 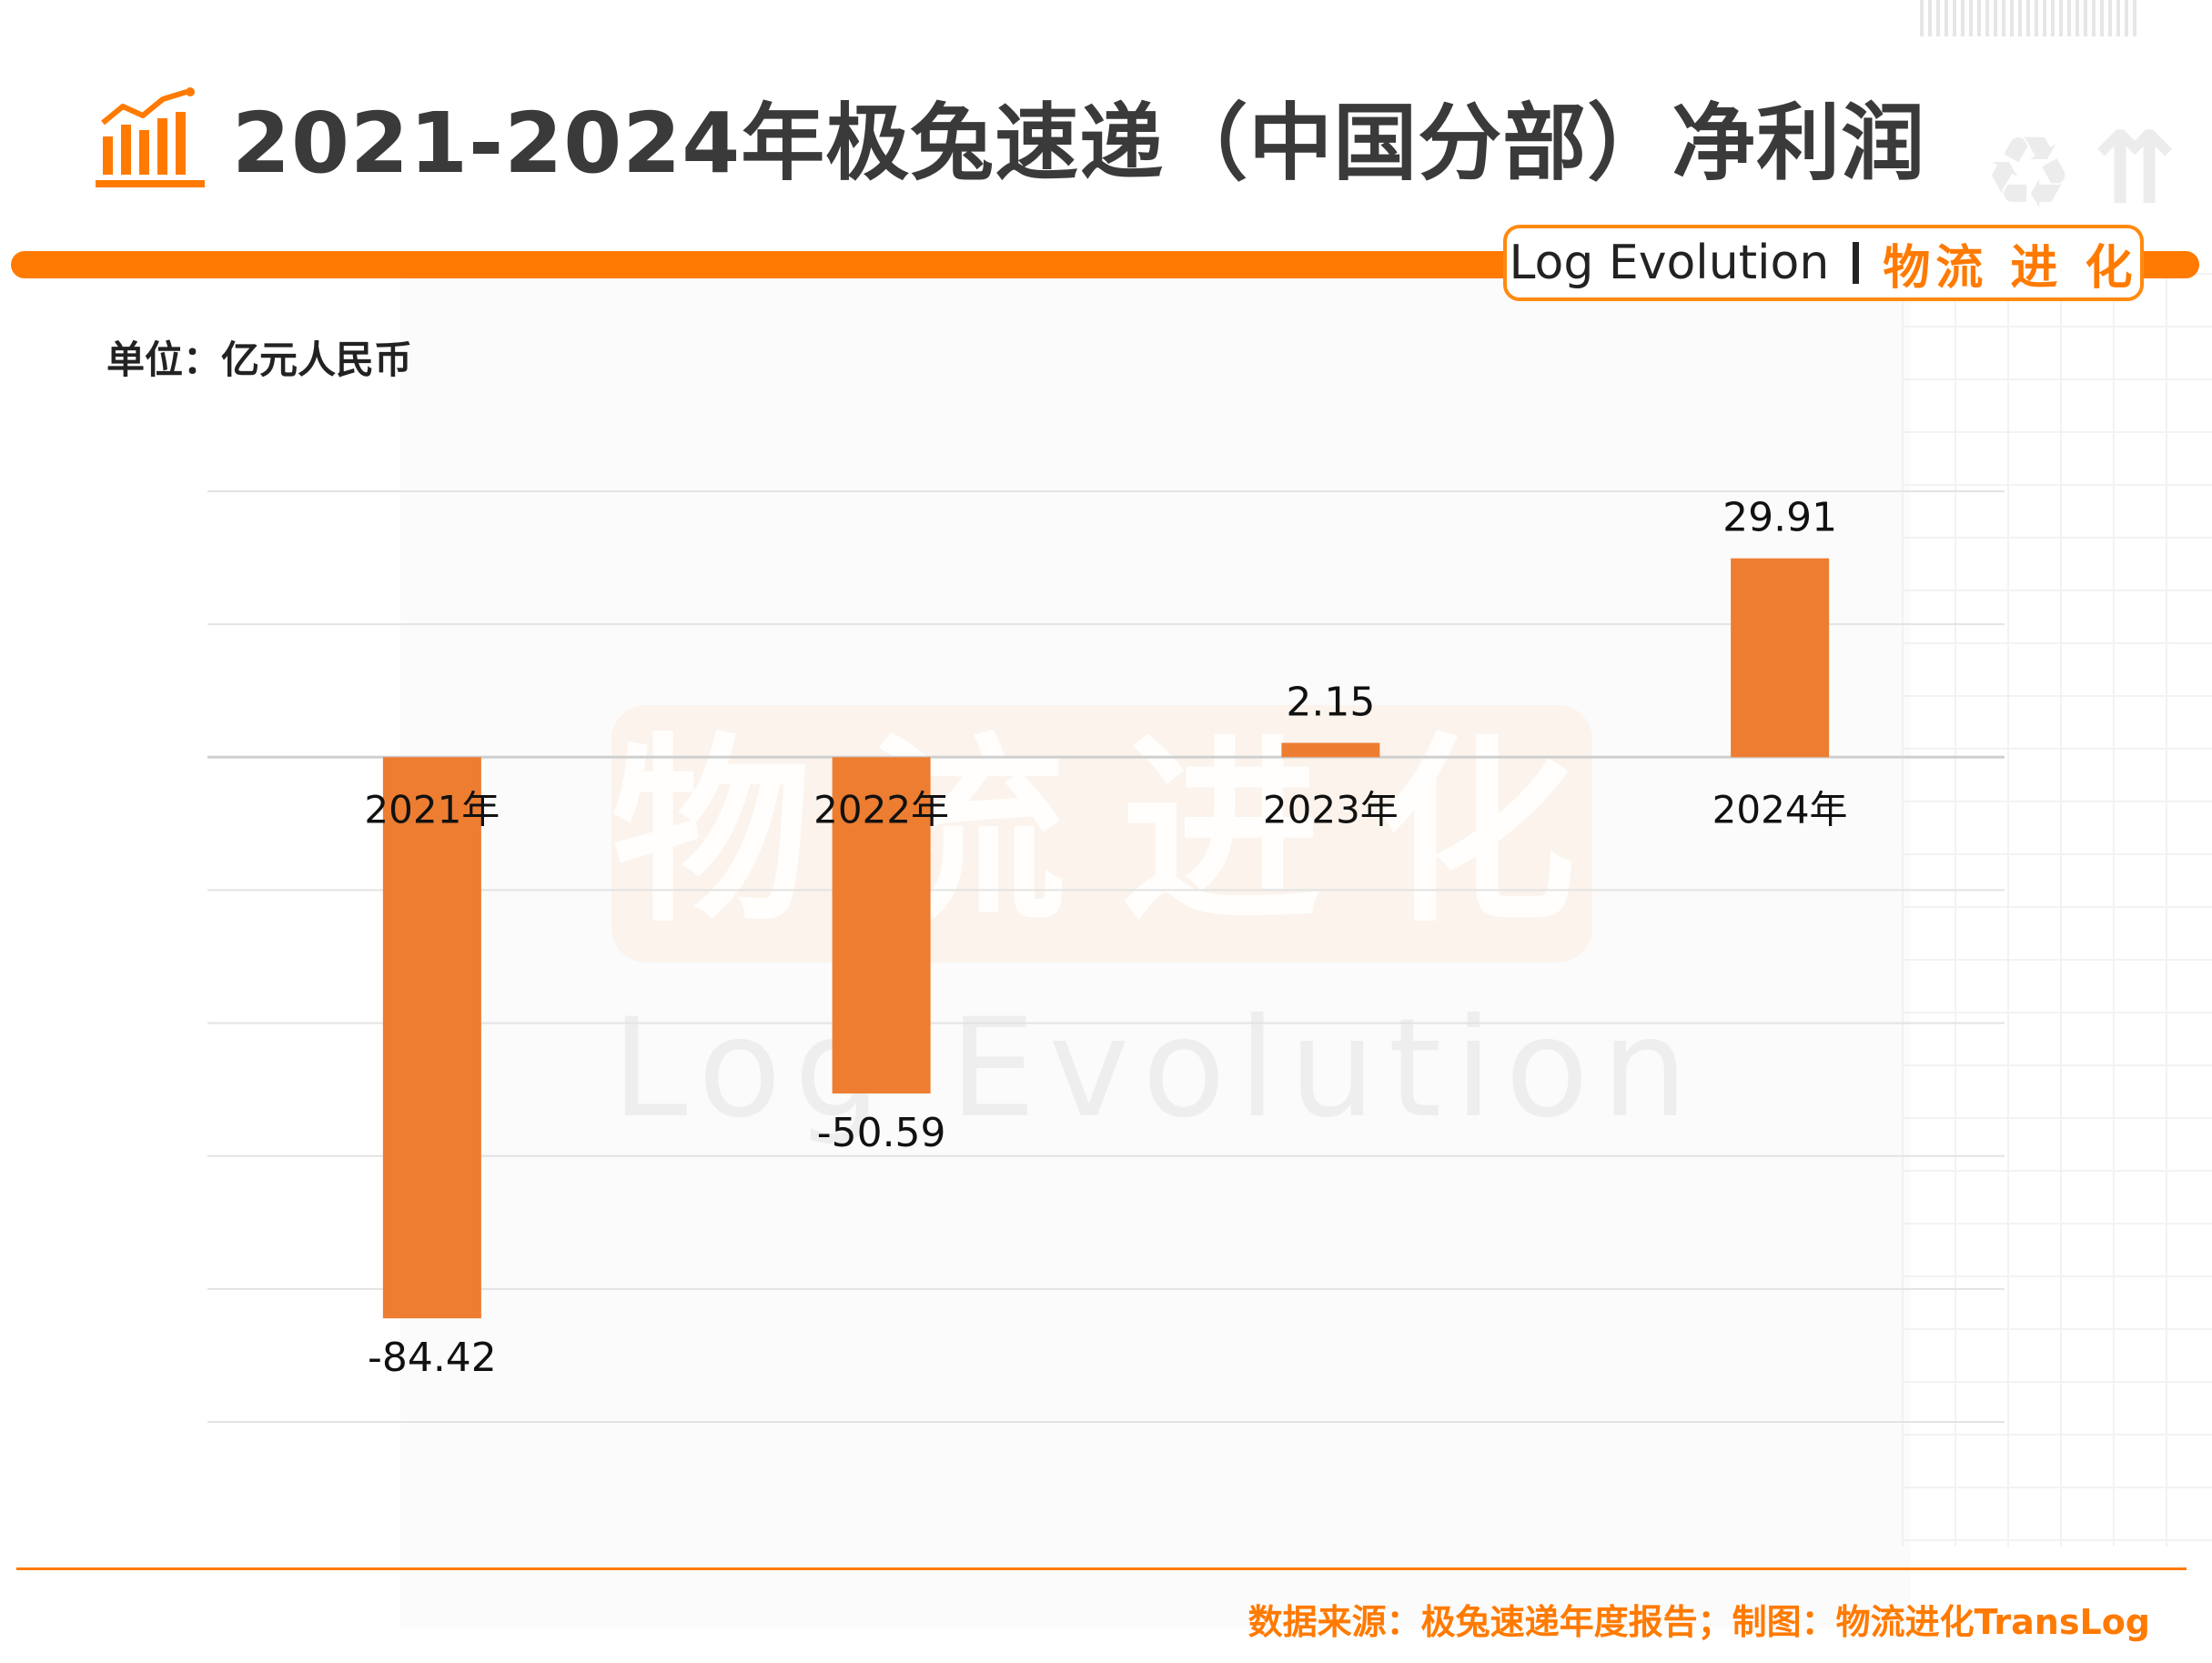 What do you see at coordinates (2029, 173) in the screenshot?
I see `recycle-icon: ♻` at bounding box center [2029, 173].